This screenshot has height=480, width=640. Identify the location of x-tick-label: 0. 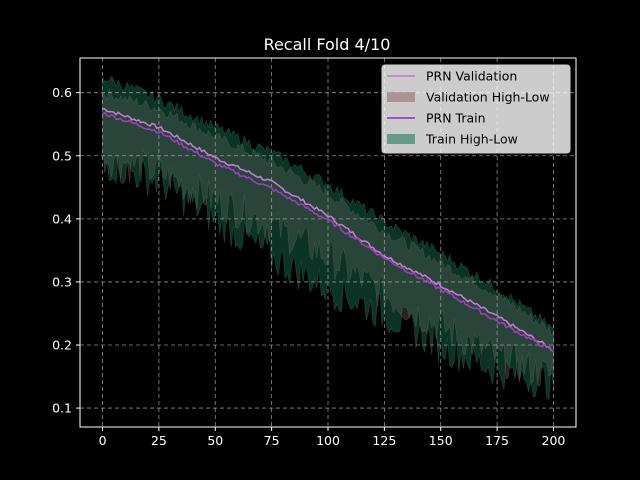
(103, 440).